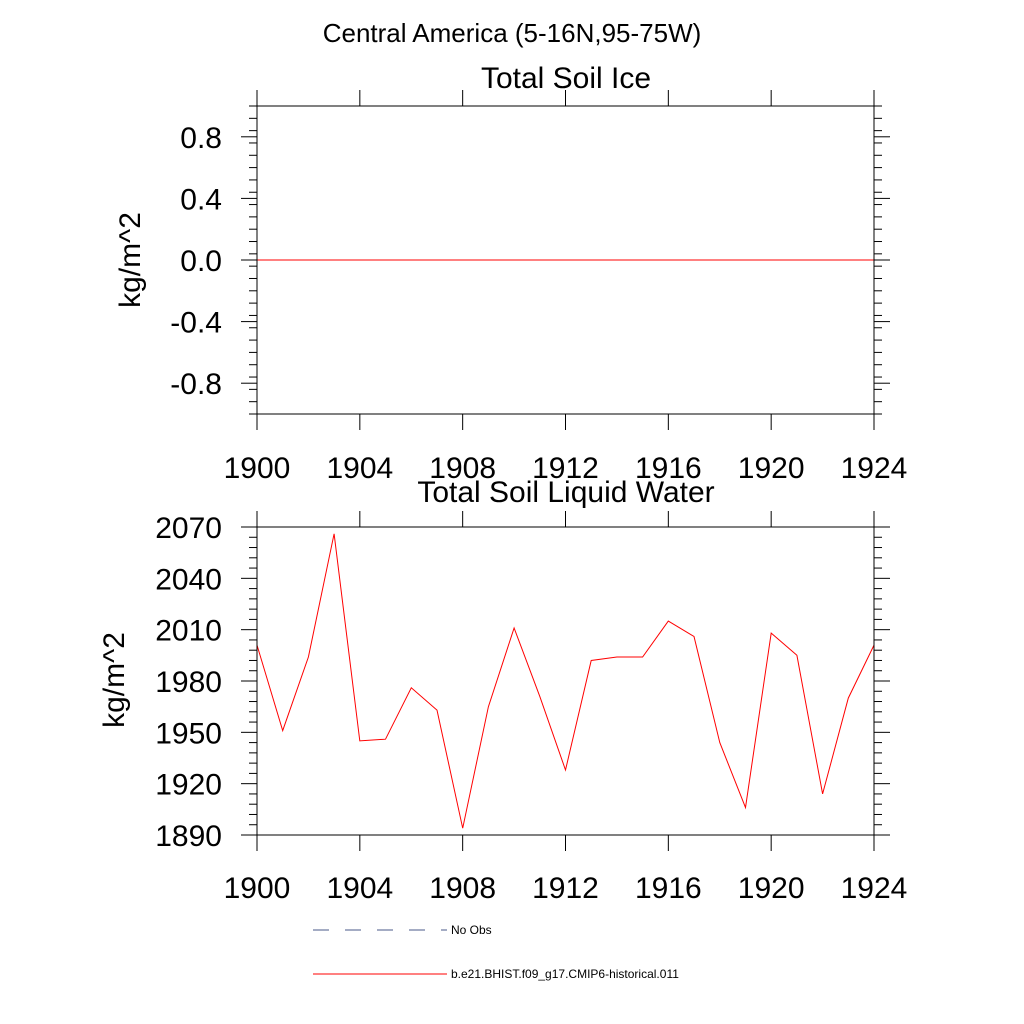  I want to click on figure-suptitle: Central America (5-16N,95-75W), so click(512, 33).